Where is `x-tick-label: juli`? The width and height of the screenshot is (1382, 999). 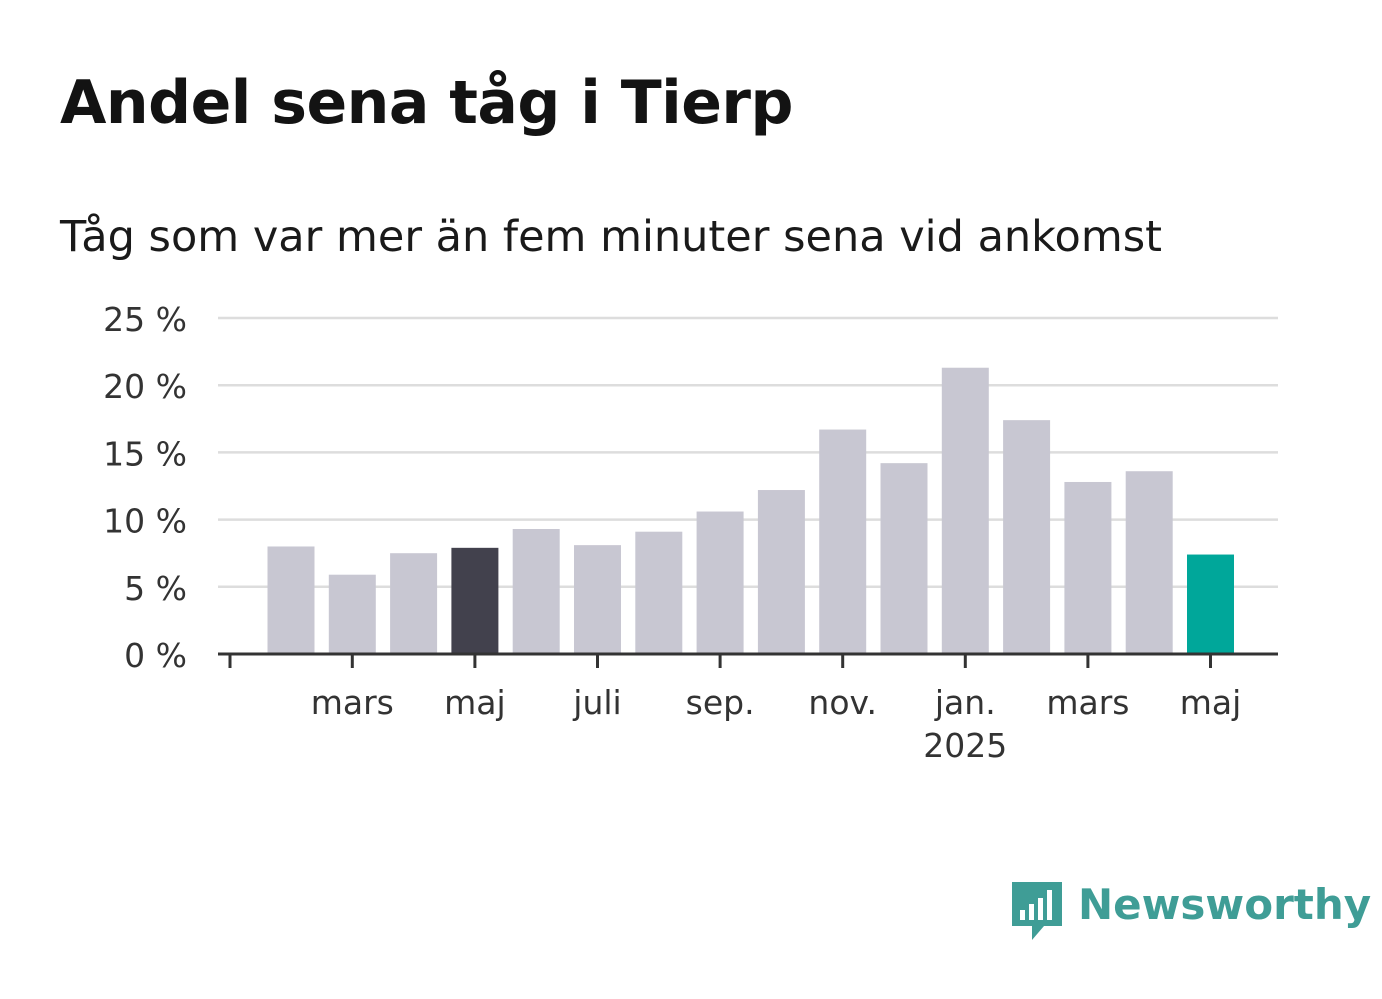
x-tick-label: juli is located at coordinates (596, 702).